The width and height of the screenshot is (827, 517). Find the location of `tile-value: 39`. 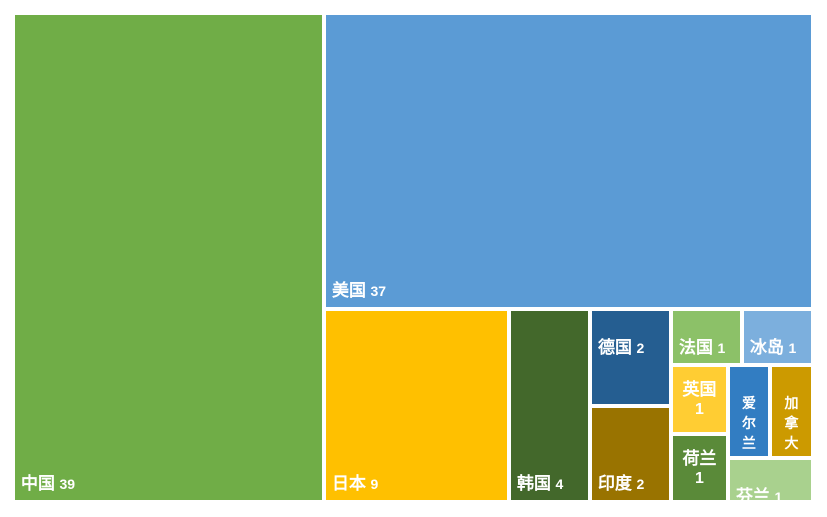

tile-value: 39 is located at coordinates (67, 484).